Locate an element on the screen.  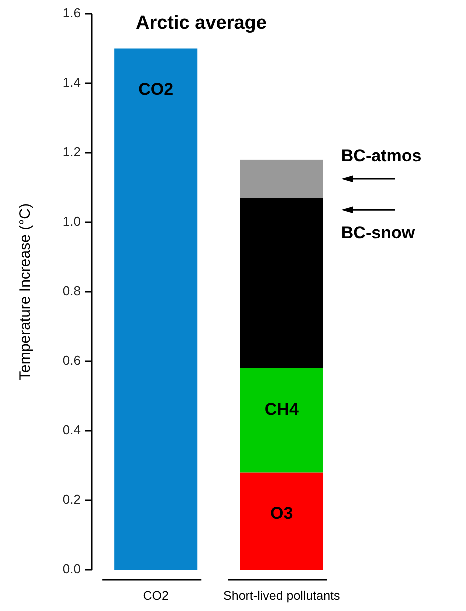
y-tick-label: 0.4 is located at coordinates (71, 430).